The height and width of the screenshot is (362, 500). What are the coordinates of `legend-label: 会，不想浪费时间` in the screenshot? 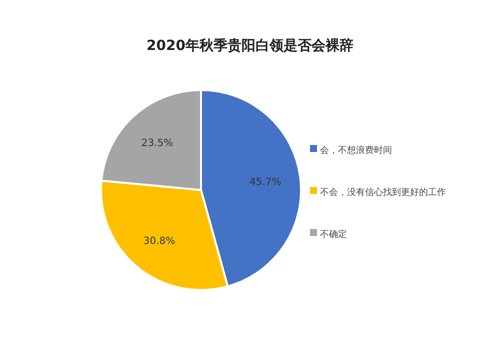 It's located at (356, 150).